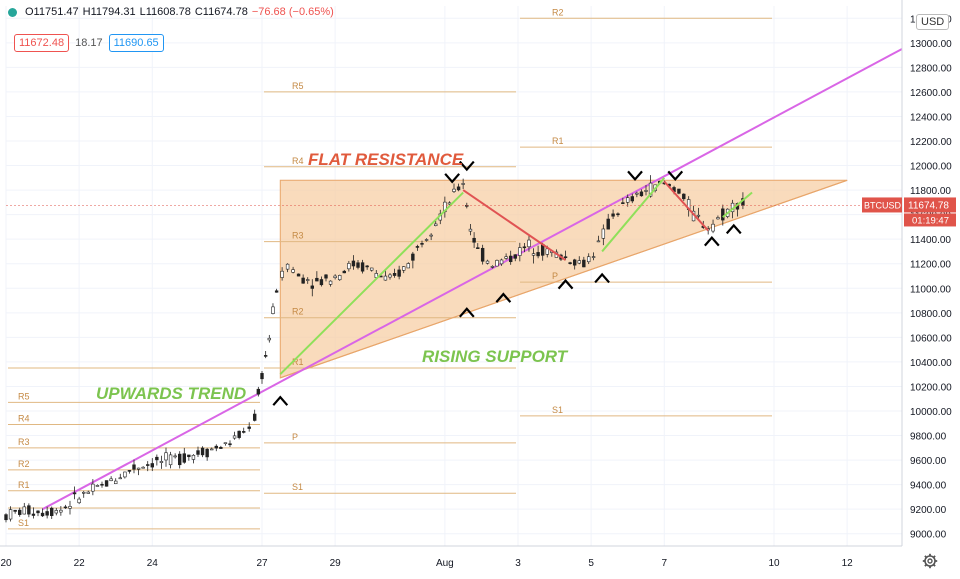 This screenshot has height=579, width=960. What do you see at coordinates (24, 419) in the screenshot?
I see `pivot-label: R4` at bounding box center [24, 419].